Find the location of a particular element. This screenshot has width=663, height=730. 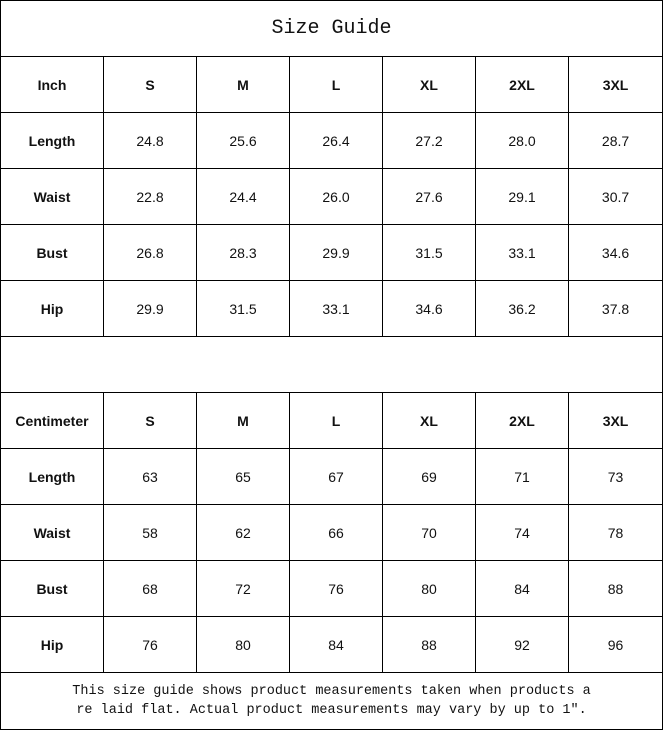

measurement-cell: 78 is located at coordinates (615, 532).